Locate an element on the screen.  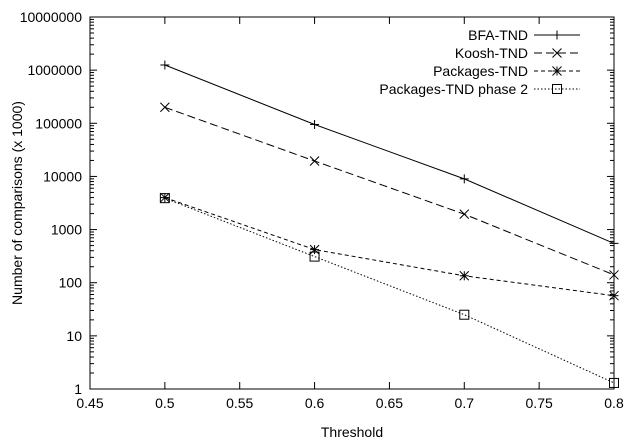
x-tick-label: 0.7 is located at coordinates (465, 403).